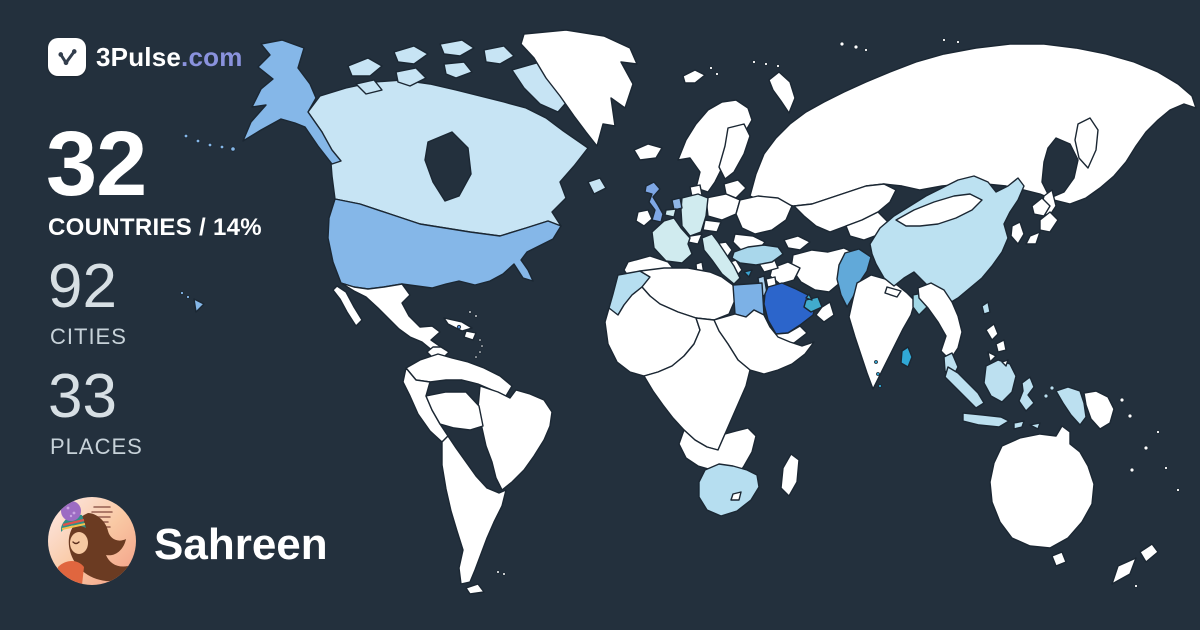 This screenshot has height=630, width=1200. I want to click on countries-label: COUNTRIES / 14%, so click(155, 227).